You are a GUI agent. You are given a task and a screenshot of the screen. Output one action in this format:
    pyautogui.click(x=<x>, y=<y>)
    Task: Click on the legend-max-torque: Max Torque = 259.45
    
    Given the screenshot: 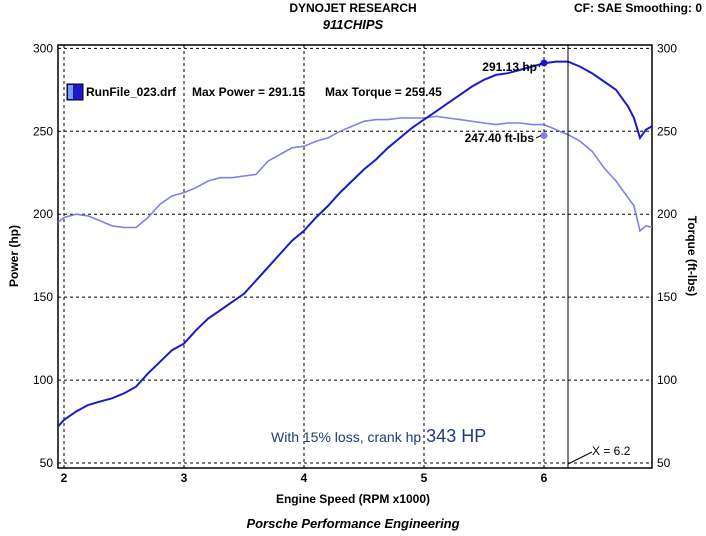 What is the action you would take?
    pyautogui.click(x=383, y=92)
    